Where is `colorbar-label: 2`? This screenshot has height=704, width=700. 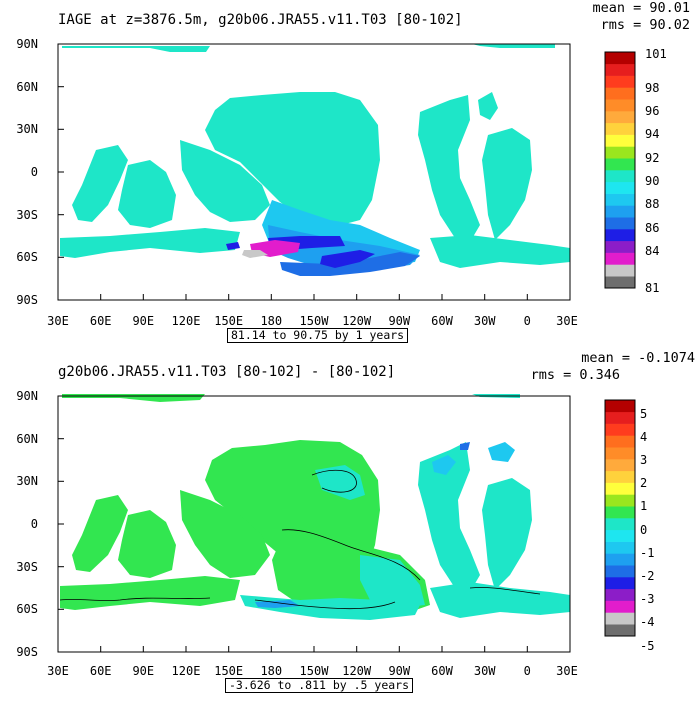
colorbar-label: 2 is located at coordinates (643, 483).